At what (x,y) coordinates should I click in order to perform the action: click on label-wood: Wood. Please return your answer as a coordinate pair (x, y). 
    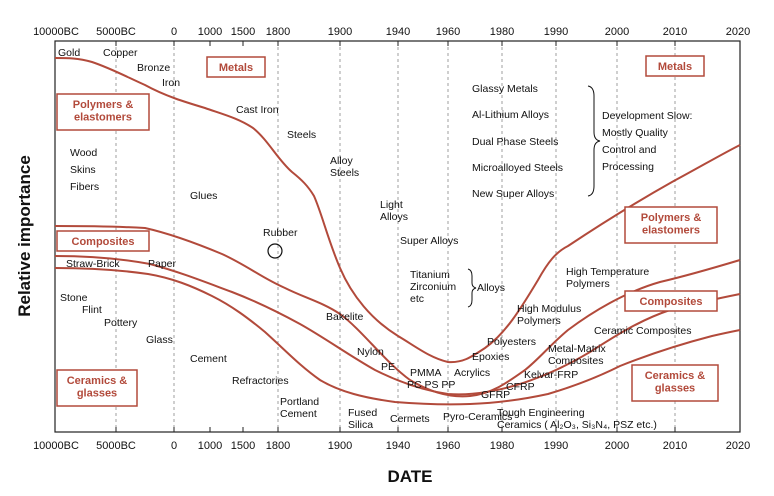
    Looking at the image, I should click on (83, 153).